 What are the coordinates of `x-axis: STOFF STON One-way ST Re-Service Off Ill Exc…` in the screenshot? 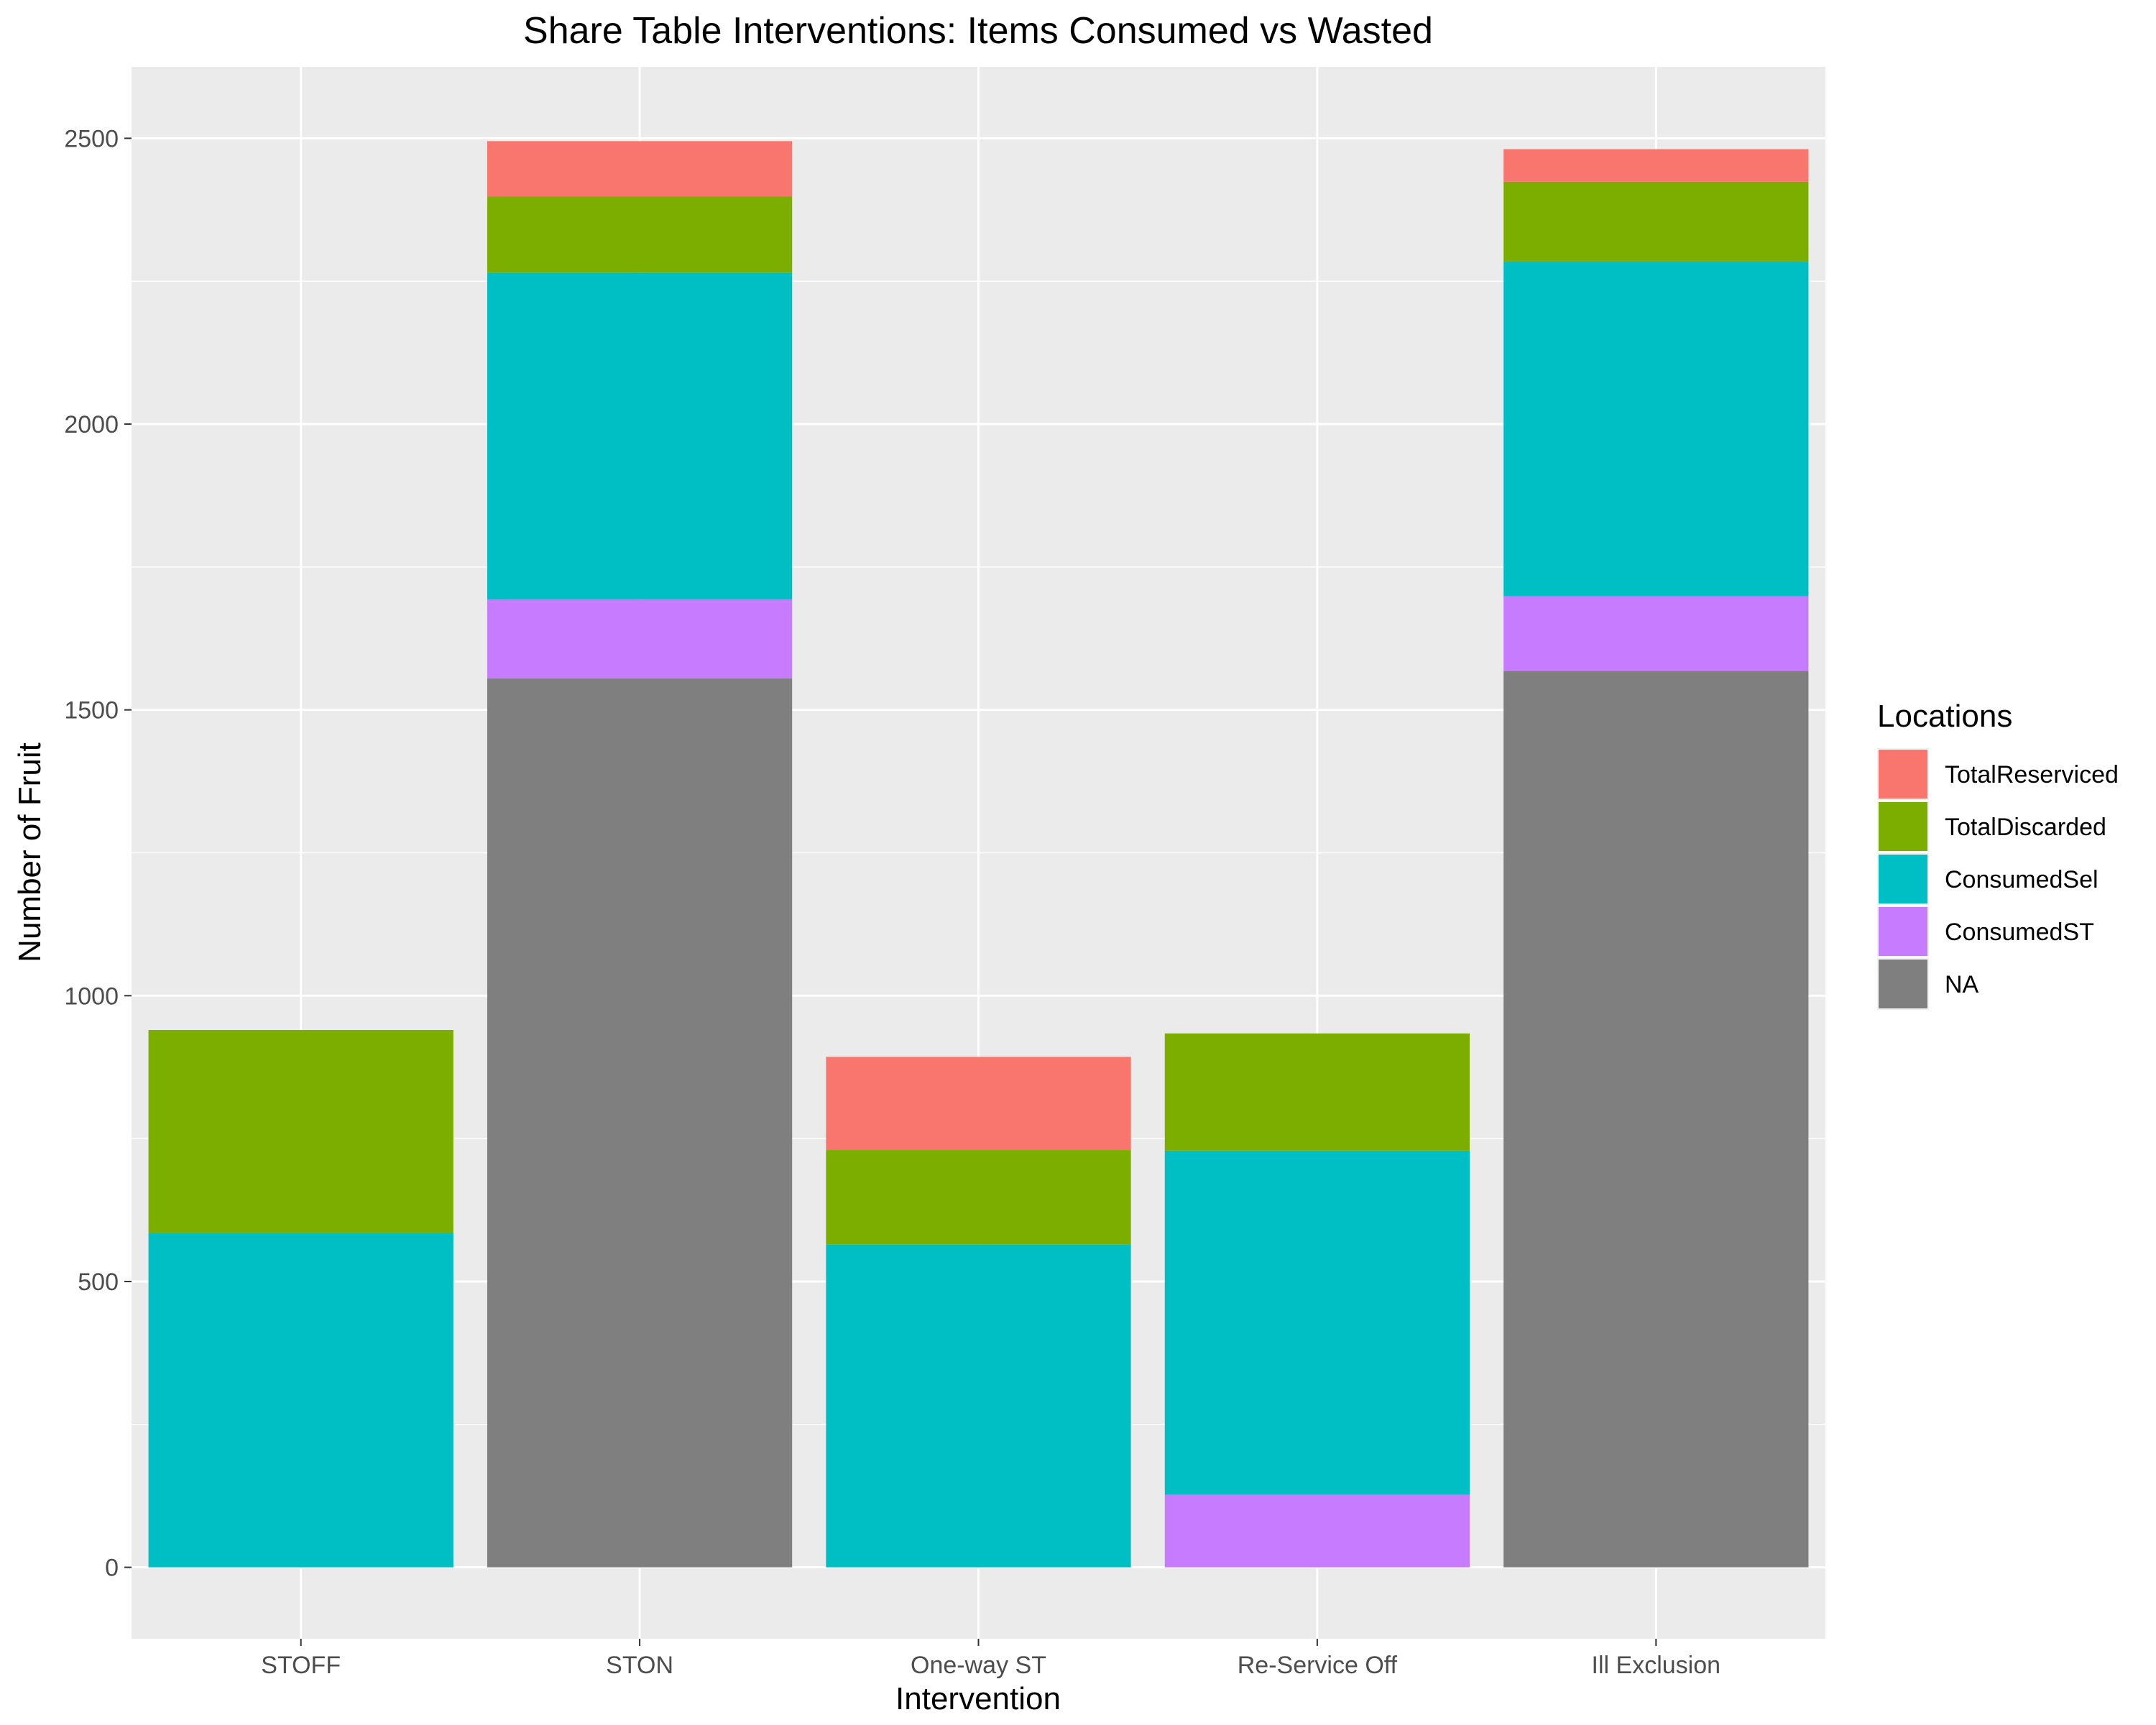 It's located at (991, 1659).